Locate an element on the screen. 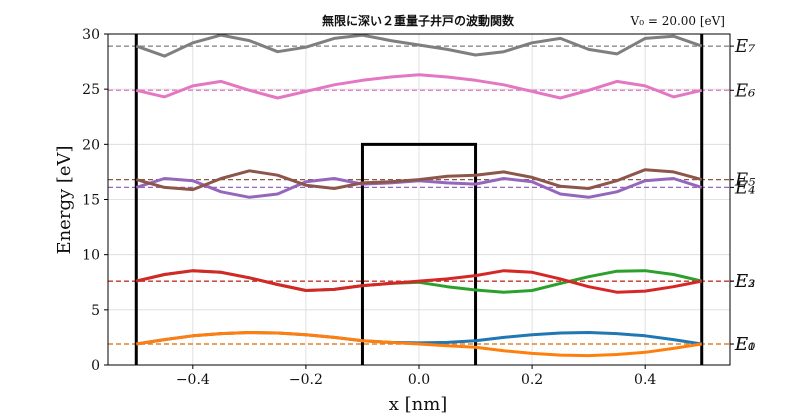 This screenshot has height=419, width=800. y-axis-label: Energy [eV] is located at coordinates (64, 199).